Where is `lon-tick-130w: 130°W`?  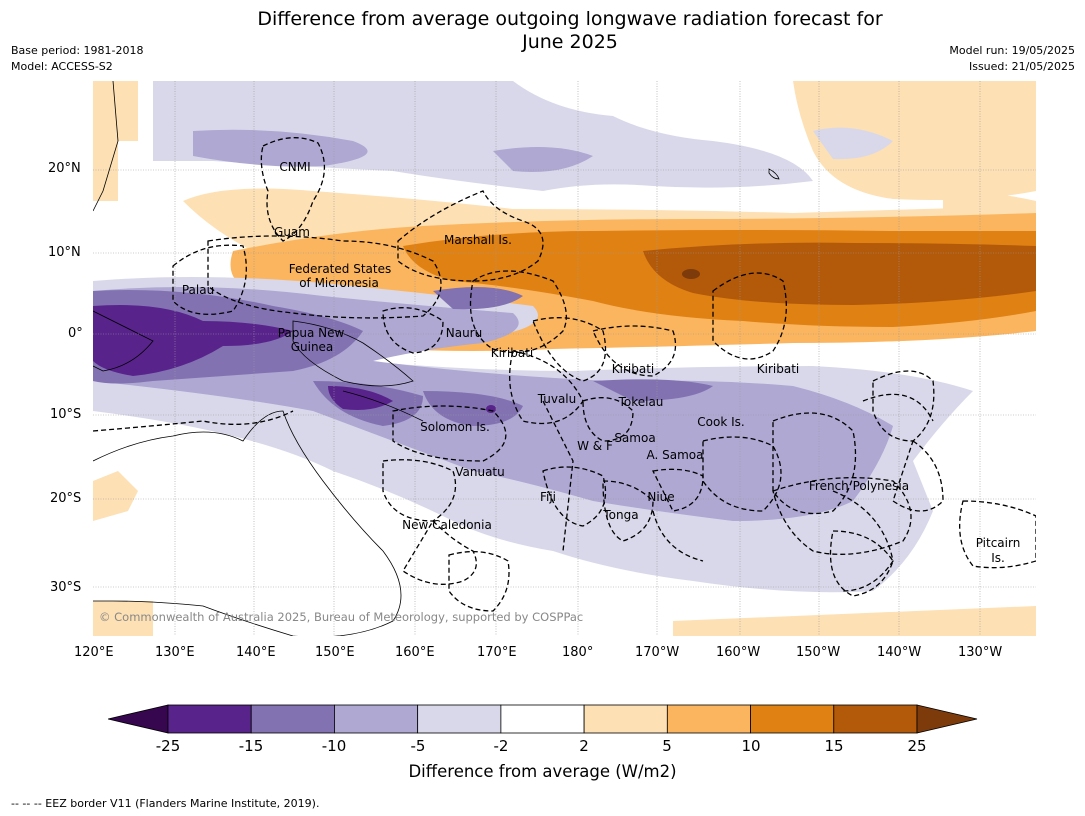
lon-tick-130w: 130°W is located at coordinates (980, 652).